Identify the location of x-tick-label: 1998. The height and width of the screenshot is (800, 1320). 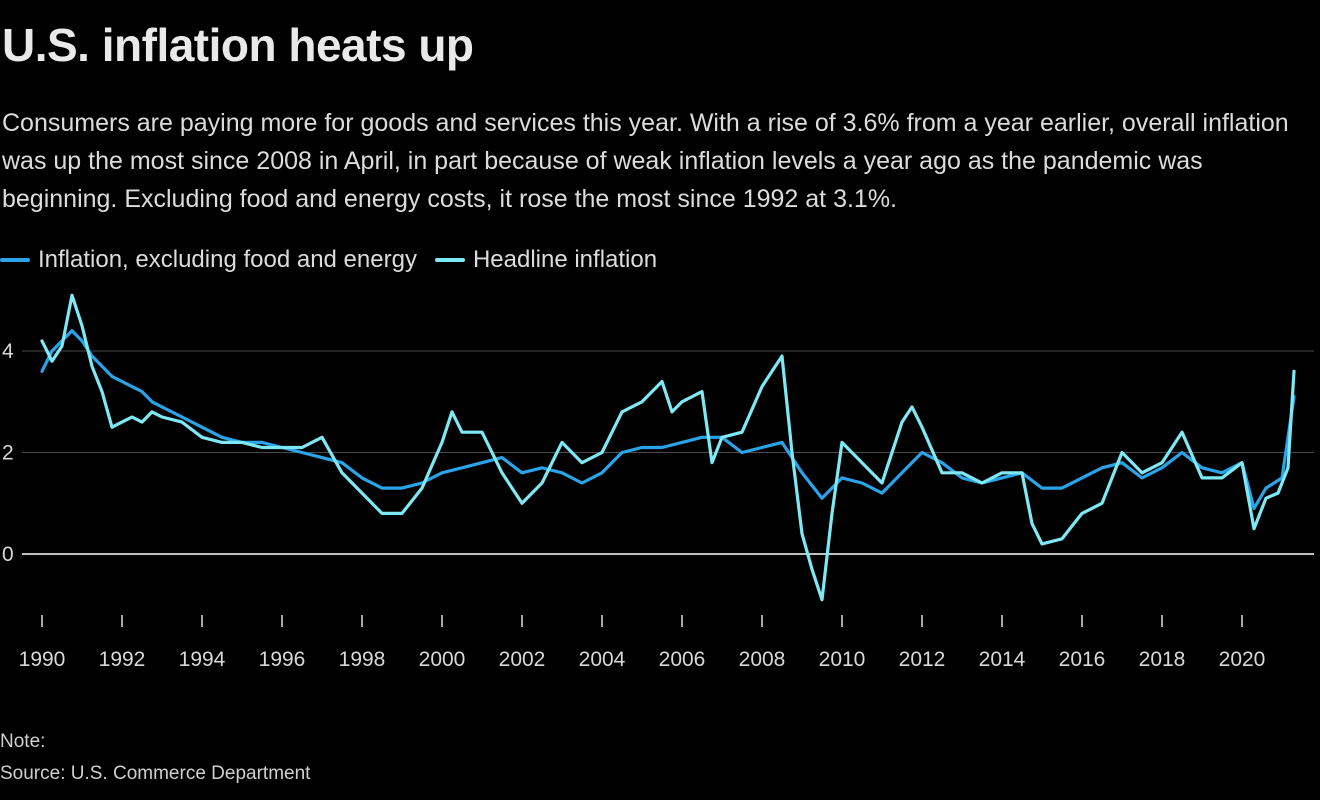
(362, 659).